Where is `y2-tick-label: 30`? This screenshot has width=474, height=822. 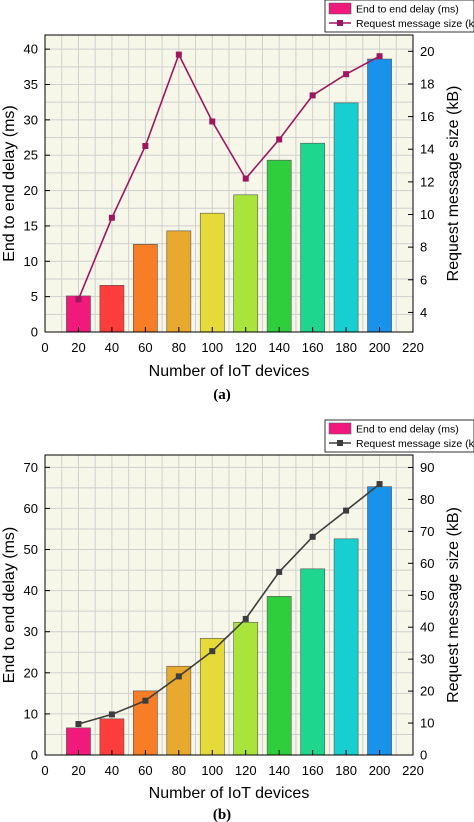
y2-tick-label: 30 is located at coordinates (427, 659).